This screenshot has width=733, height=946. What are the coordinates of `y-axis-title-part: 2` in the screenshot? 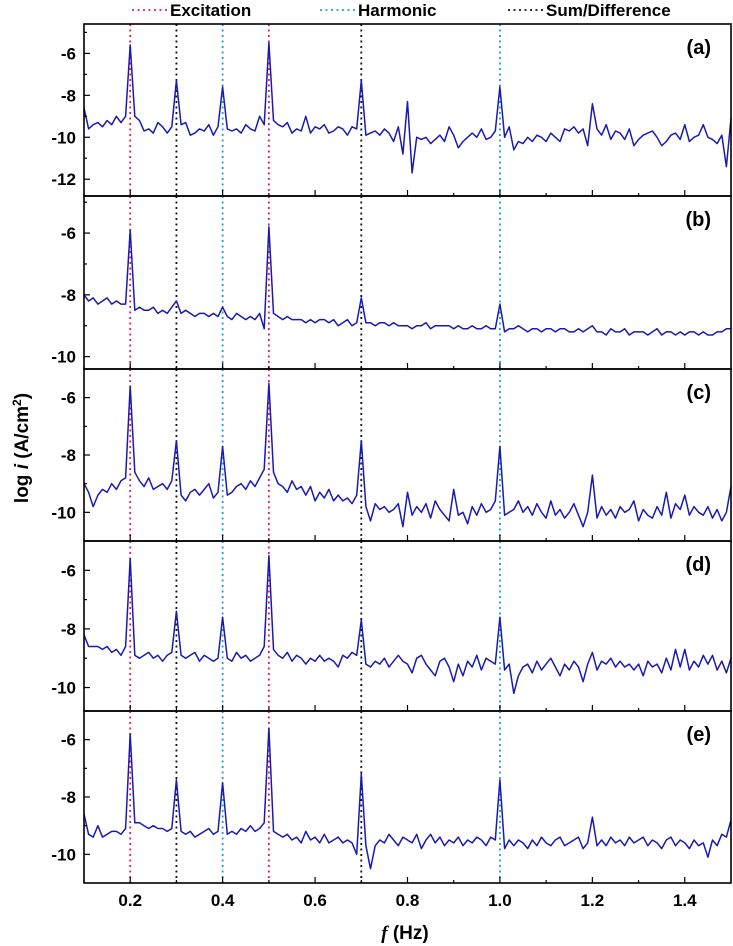 It's located at (17, 402).